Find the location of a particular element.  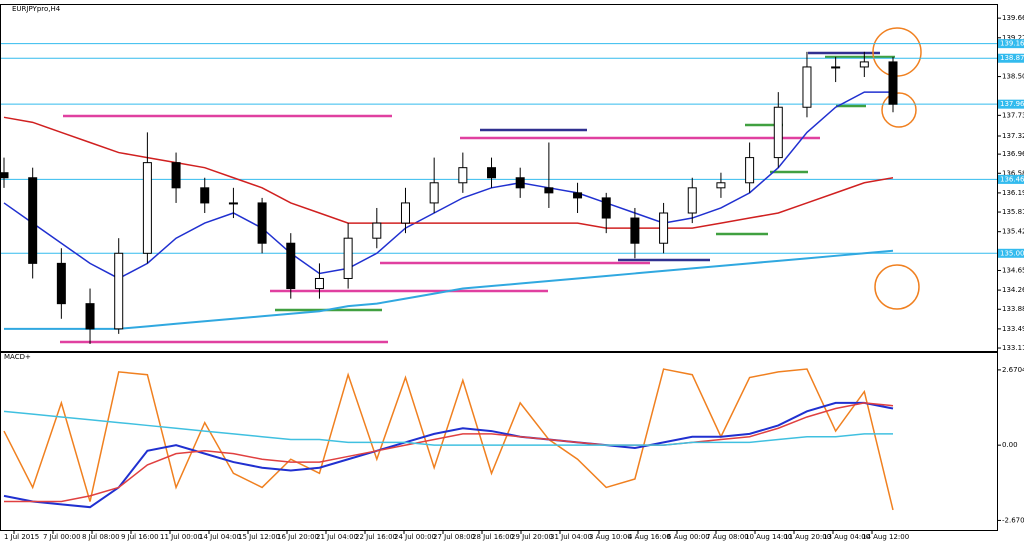

y-tick-label: 135.819 is located at coordinates (1013, 212).